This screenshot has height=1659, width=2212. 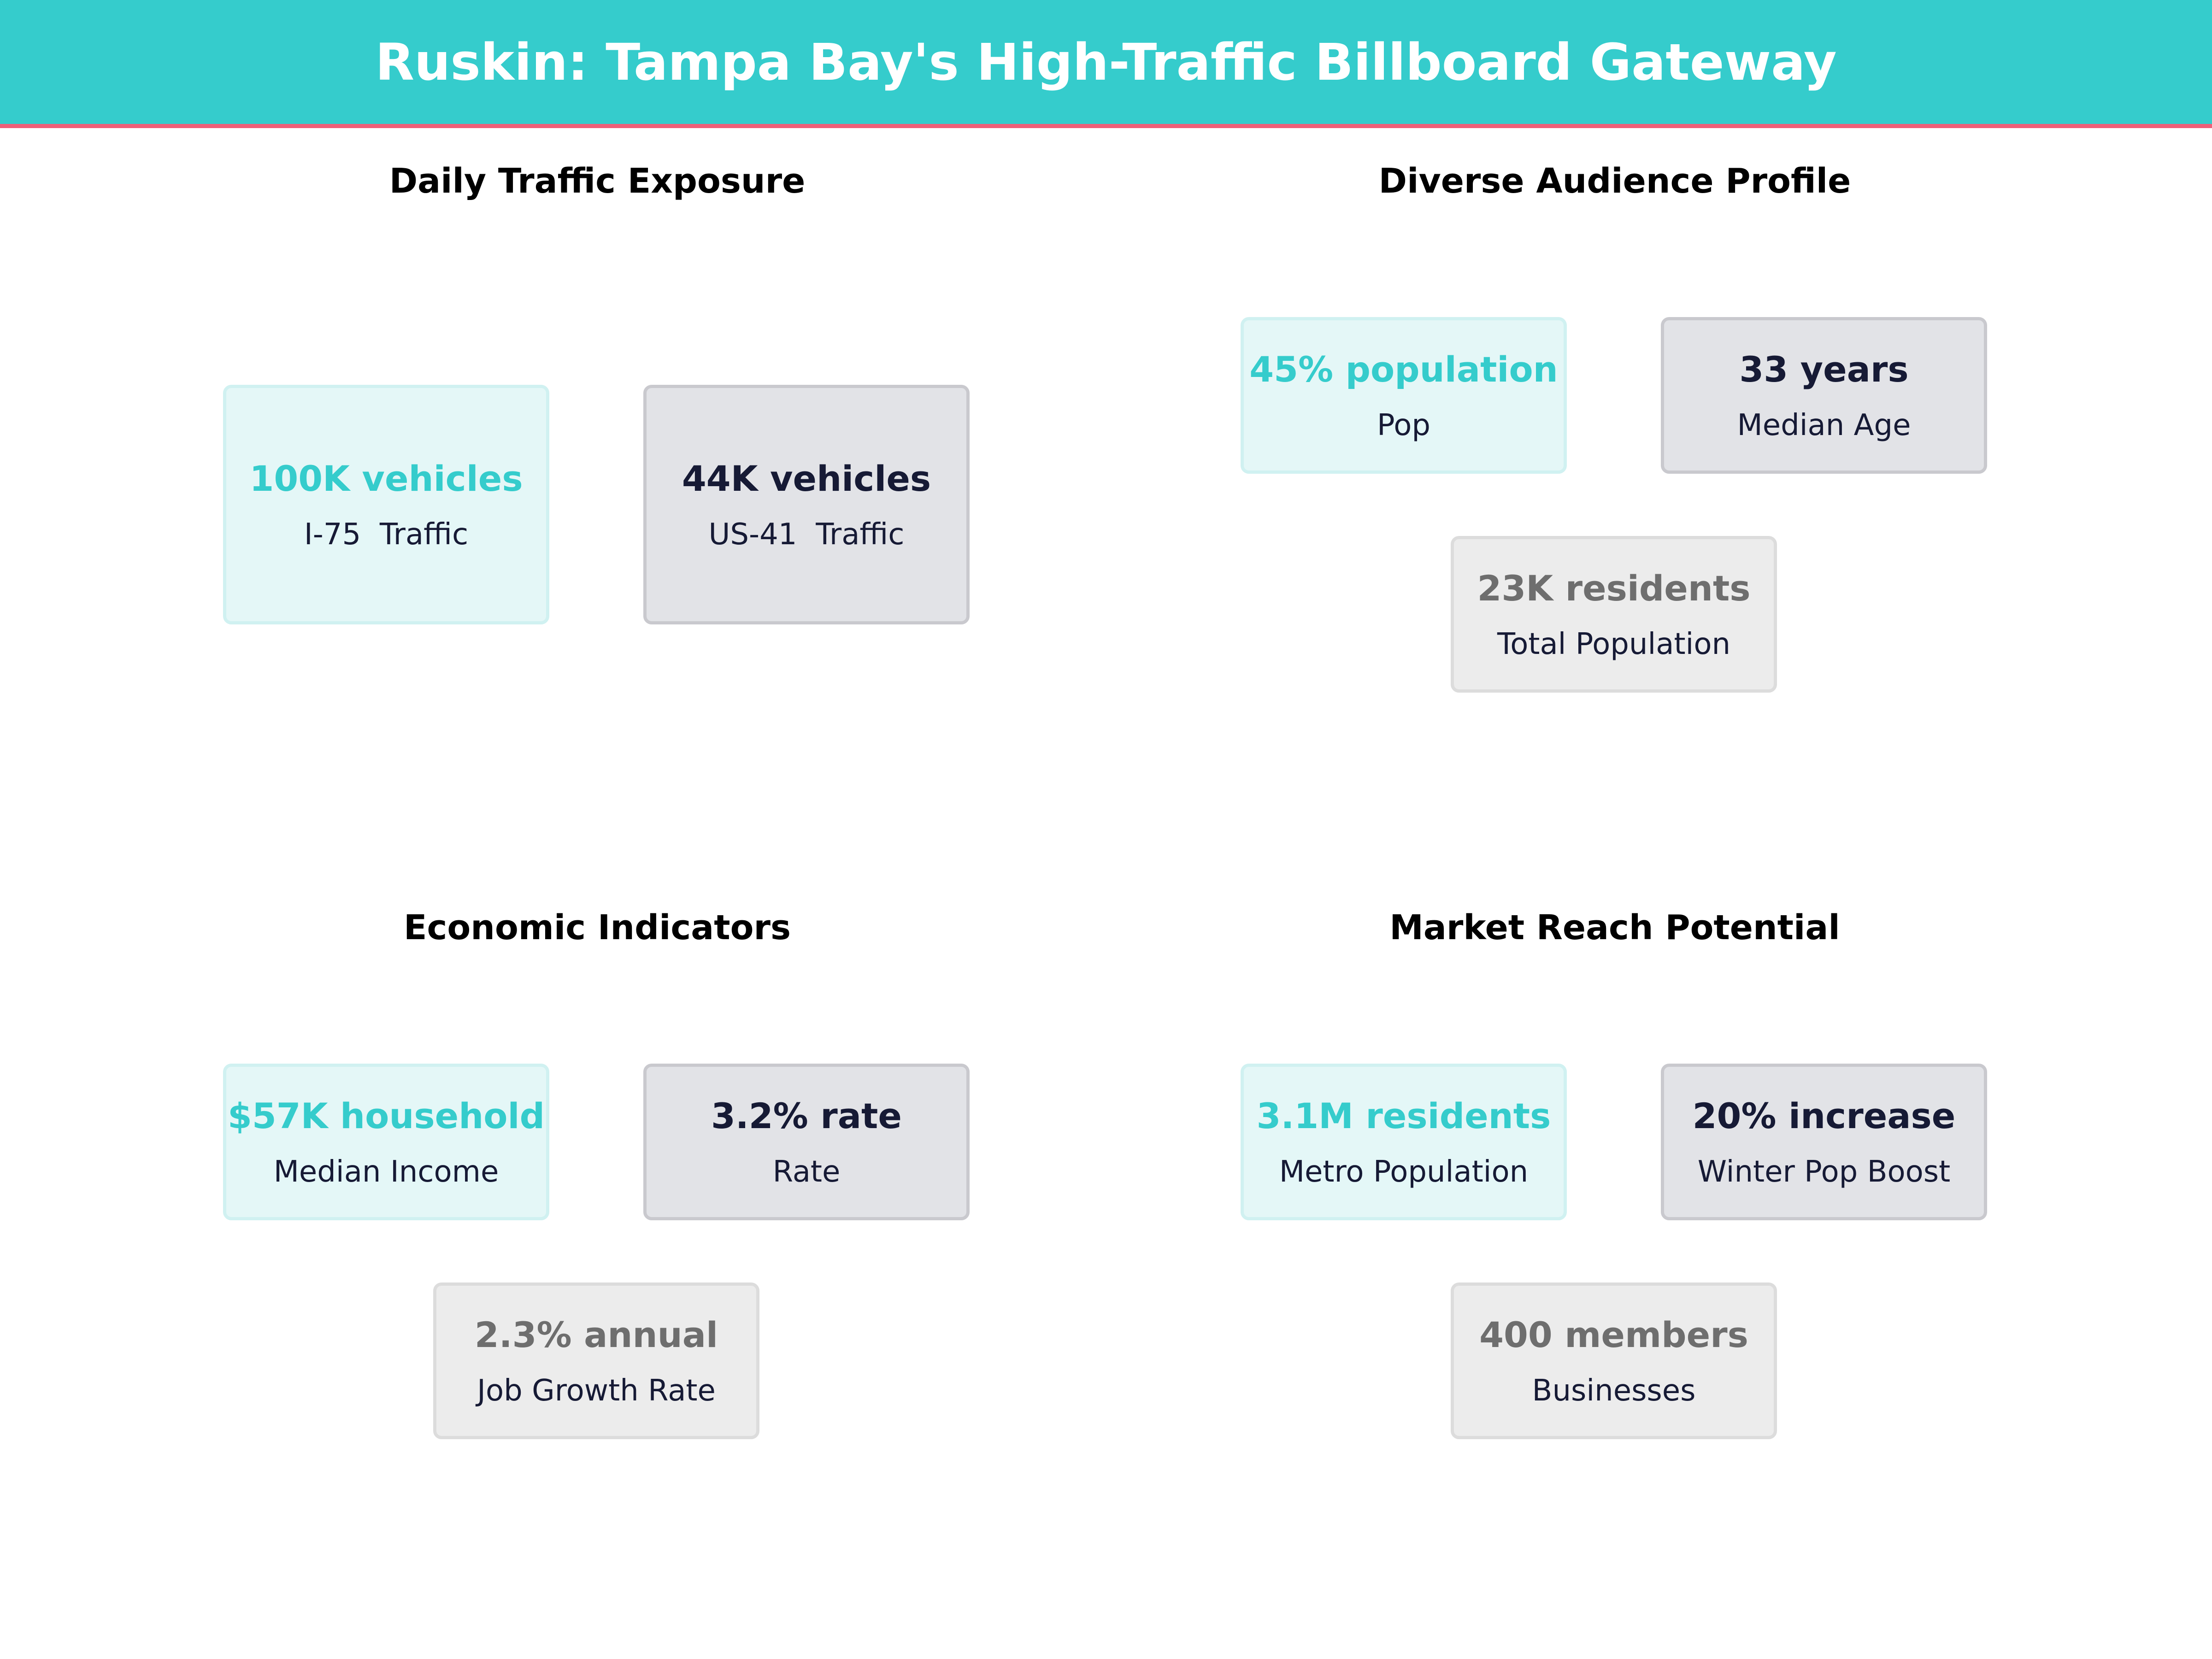 What do you see at coordinates (386, 534) in the screenshot?
I see `metric-label: I-75 Traffic` at bounding box center [386, 534].